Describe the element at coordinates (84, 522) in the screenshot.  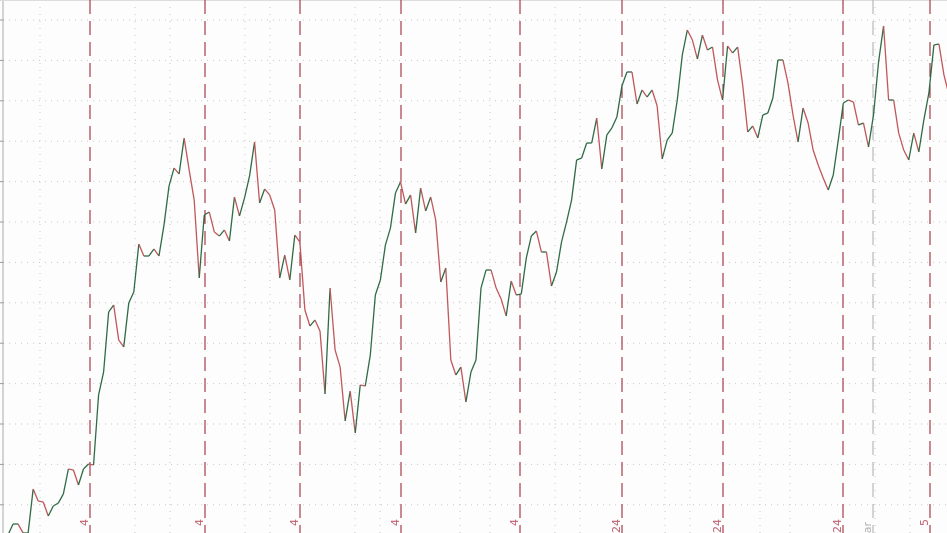
I see `x-tick-label: 4` at that location.